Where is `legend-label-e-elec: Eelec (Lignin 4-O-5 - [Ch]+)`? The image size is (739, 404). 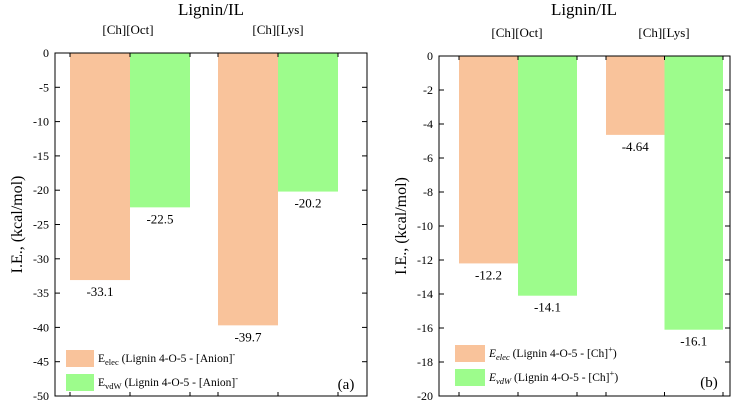 legend-label-e-elec: Eelec (Lignin 4-O-5 - [Ch]+) is located at coordinates (552, 353).